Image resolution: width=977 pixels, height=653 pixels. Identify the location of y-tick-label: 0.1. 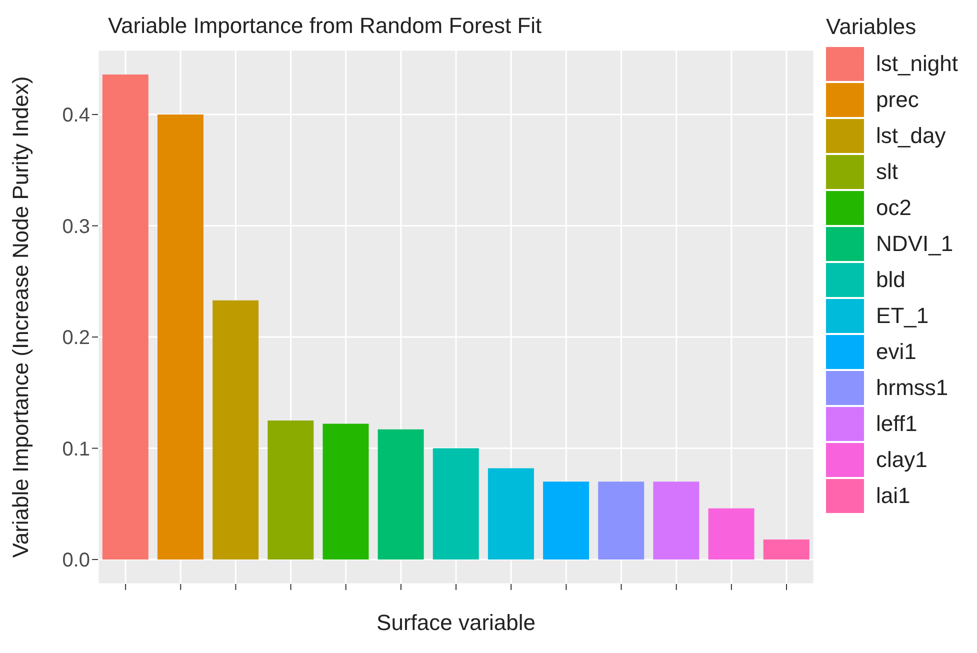
(76, 449).